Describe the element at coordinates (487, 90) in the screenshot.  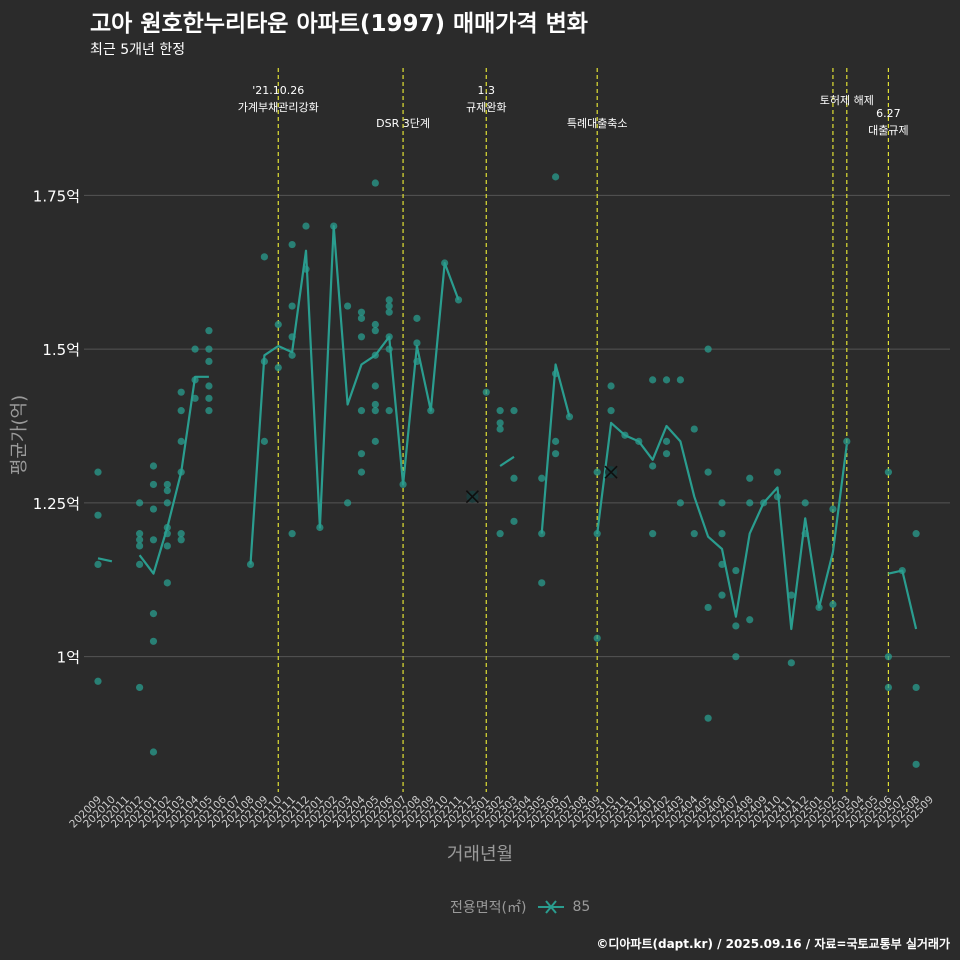
I see `event-label: 1.3` at that location.